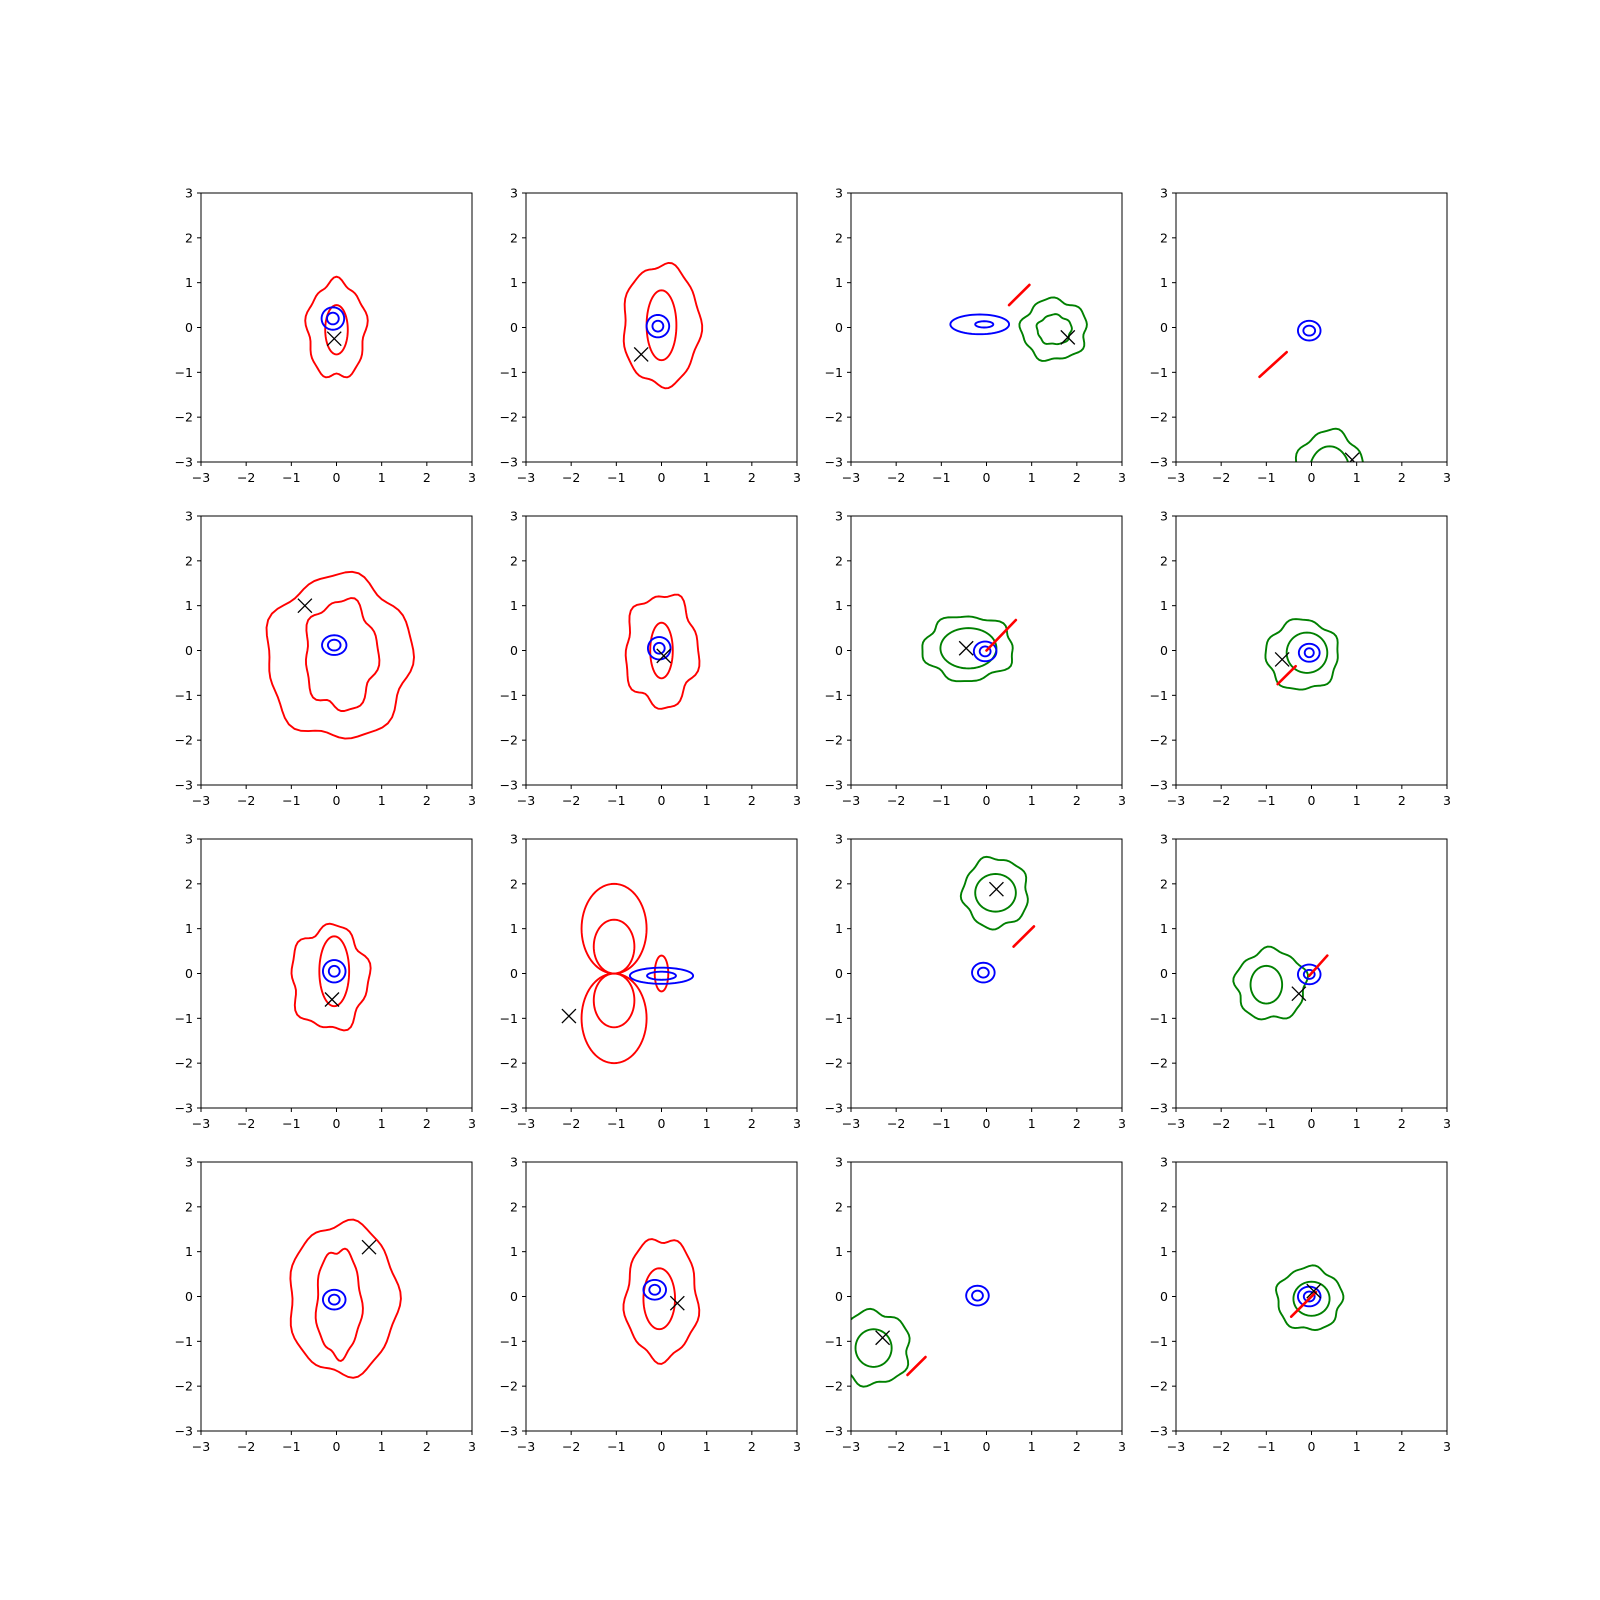 Image resolution: width=1600 pixels, height=1600 pixels. I want to click on subplot-11: −3−3 −2 −2 −1 −1 0 0 1 1 2 2 3 3, so click(975, 982).